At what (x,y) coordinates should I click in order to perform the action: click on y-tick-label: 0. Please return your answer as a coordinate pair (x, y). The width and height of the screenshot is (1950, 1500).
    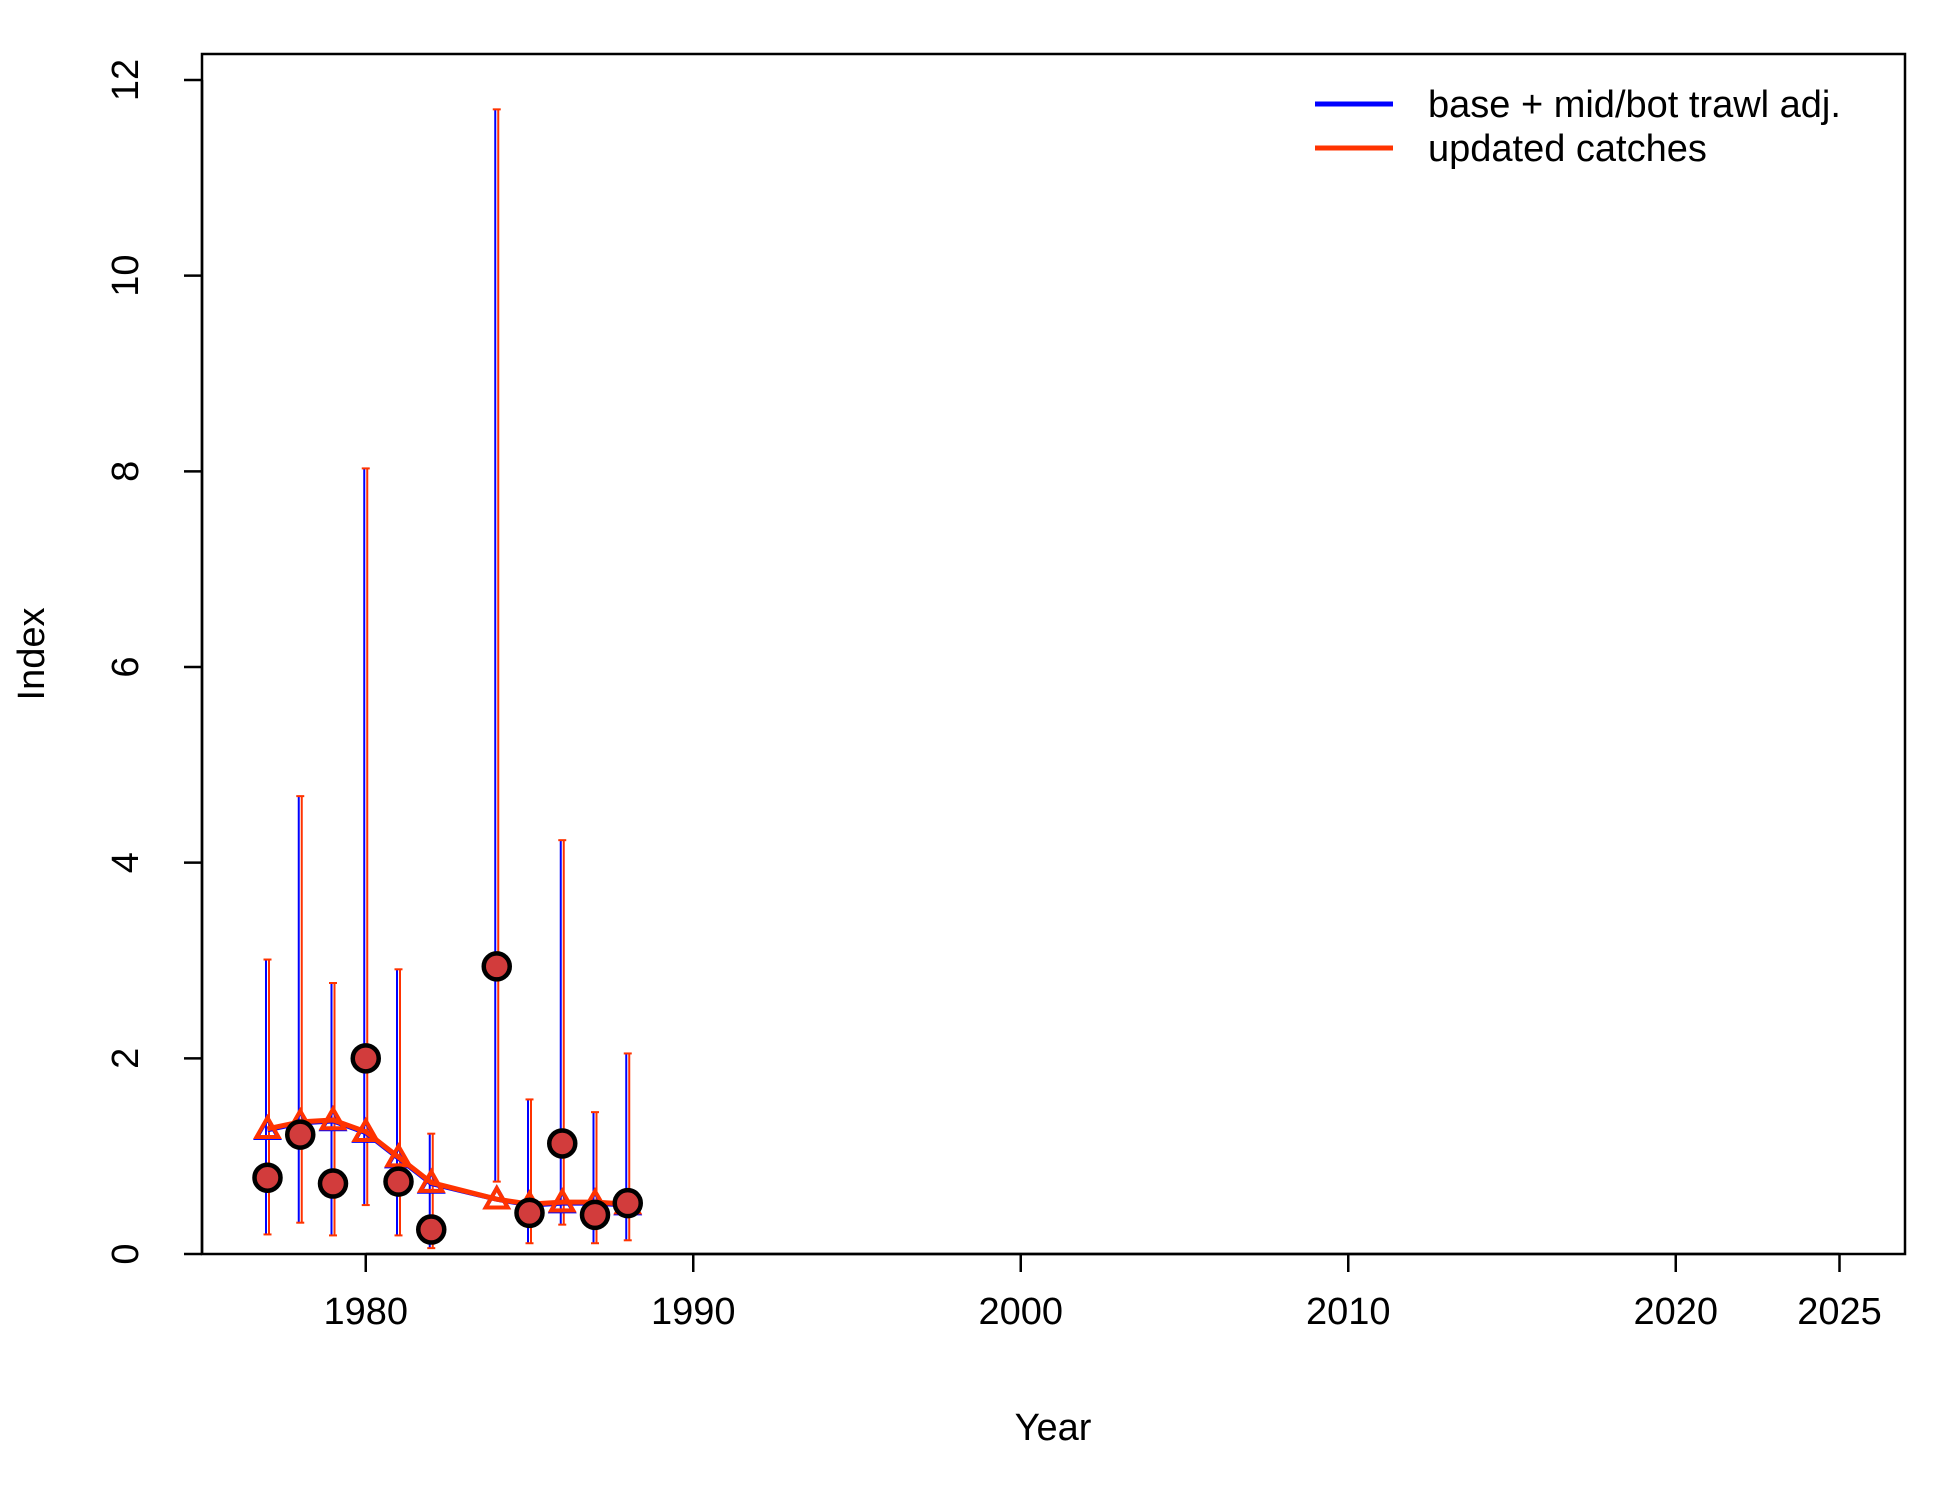
    Looking at the image, I should click on (126, 1253).